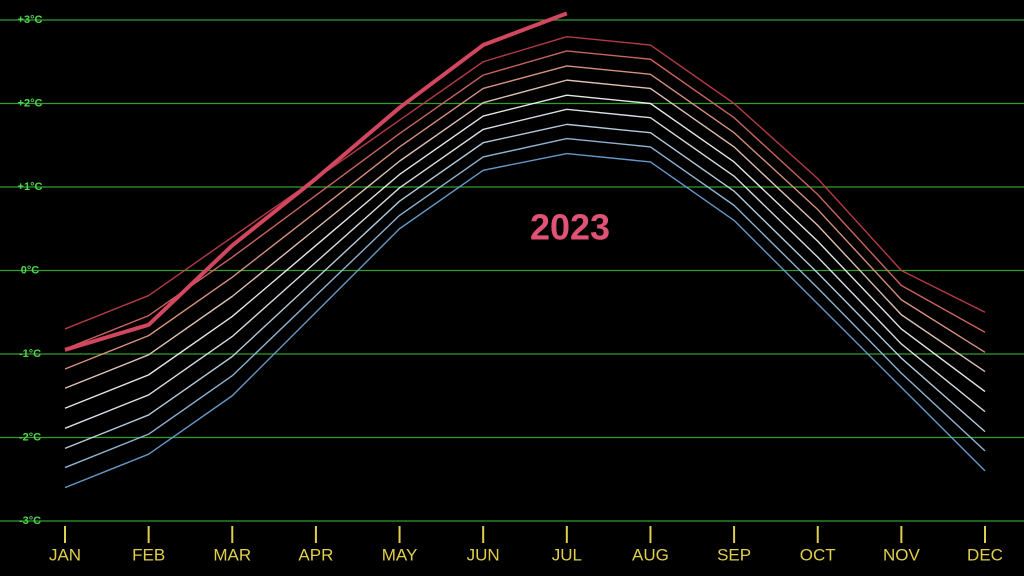 This screenshot has height=576, width=1024. What do you see at coordinates (567, 554) in the screenshot?
I see `x-tick-label: JUL` at bounding box center [567, 554].